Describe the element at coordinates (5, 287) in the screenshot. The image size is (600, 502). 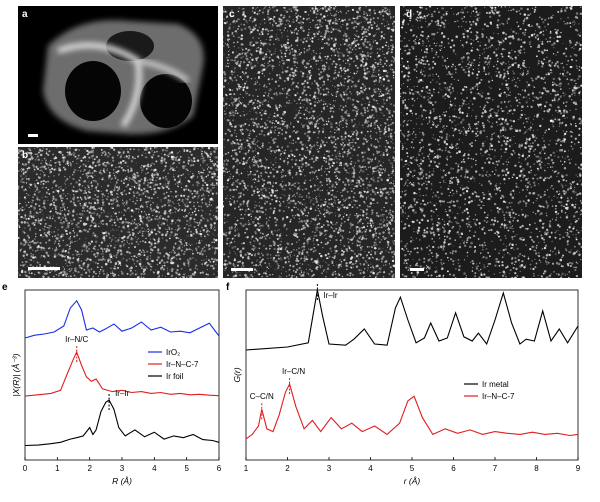
I see `panel-label-e: e` at that location.